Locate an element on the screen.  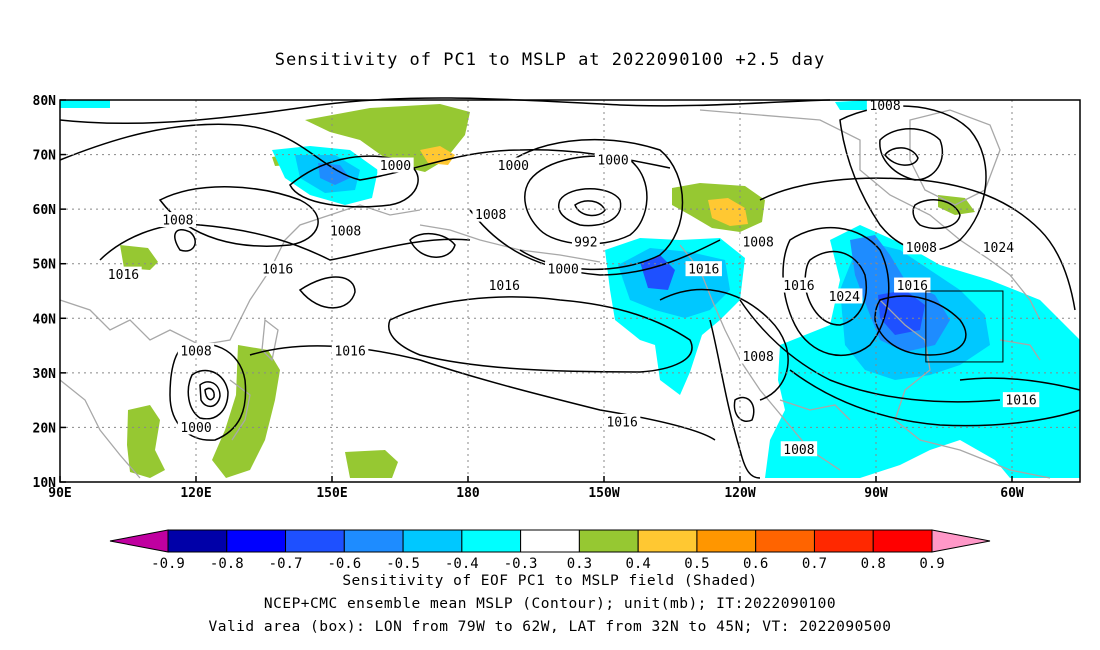
shade-negative-kamchatka-core is located at coordinates (334, 174).